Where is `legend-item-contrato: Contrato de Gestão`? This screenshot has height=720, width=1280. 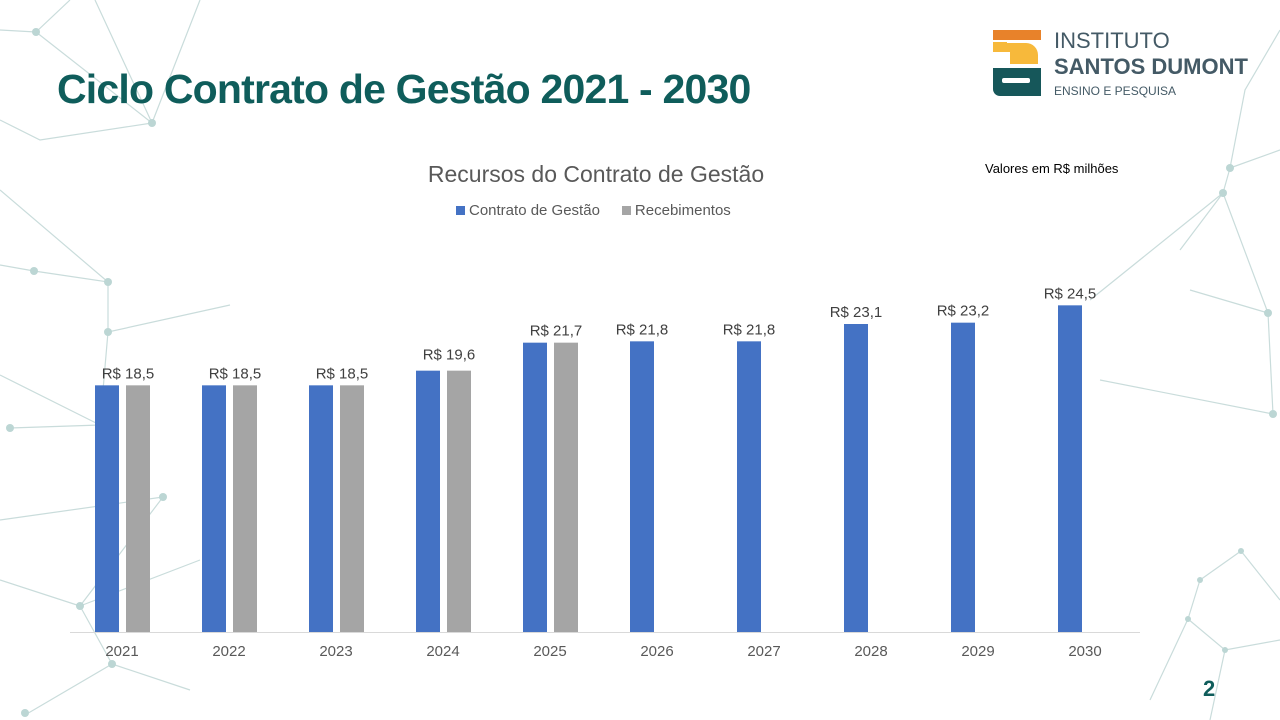
legend-item-contrato: Contrato de Gestão is located at coordinates (528, 210).